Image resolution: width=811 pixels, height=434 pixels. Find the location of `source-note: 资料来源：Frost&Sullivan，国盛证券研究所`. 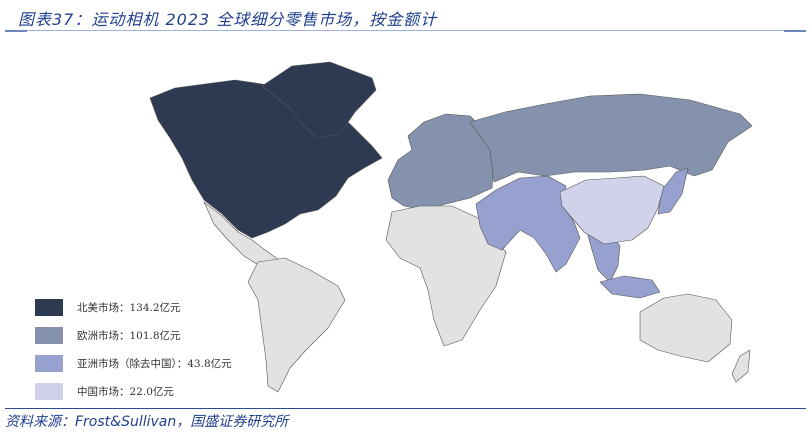

source-note: 资料来源：Frost&Sullivan，国盛证券研究所 is located at coordinates (147, 422).